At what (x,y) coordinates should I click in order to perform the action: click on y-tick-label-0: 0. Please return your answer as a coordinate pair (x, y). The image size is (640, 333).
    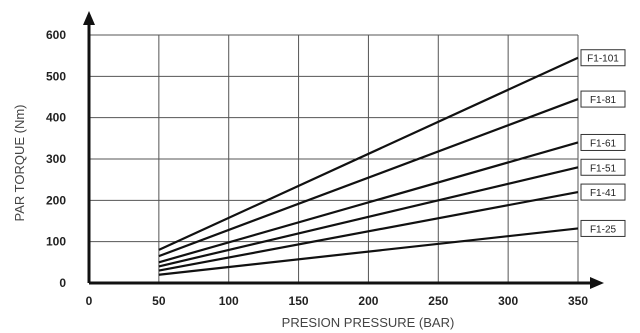
    Looking at the image, I should click on (62, 283).